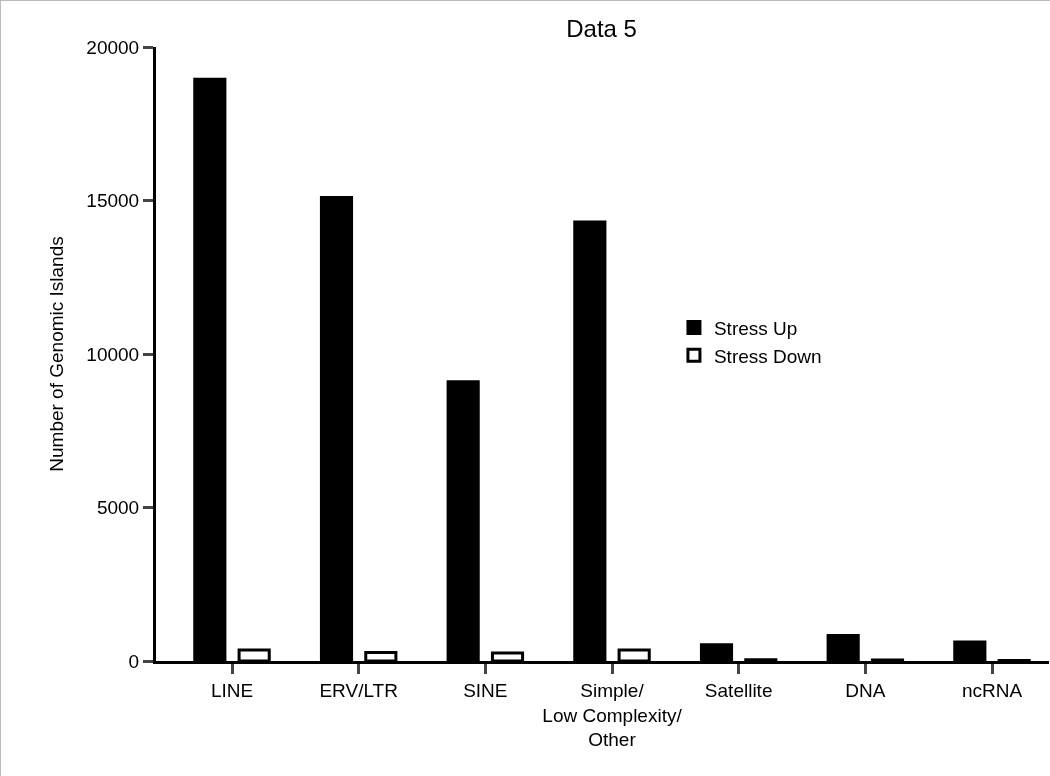 The height and width of the screenshot is (776, 1050). I want to click on x-tick-label: Simple/ Low Complexity/ Other, so click(612, 715).